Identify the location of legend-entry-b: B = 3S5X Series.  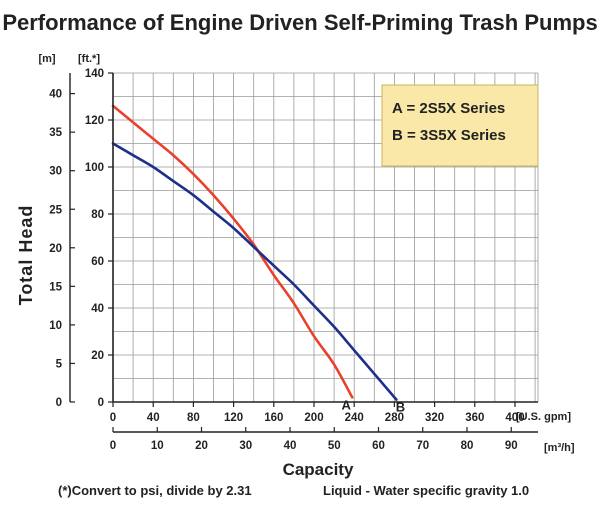
(449, 135).